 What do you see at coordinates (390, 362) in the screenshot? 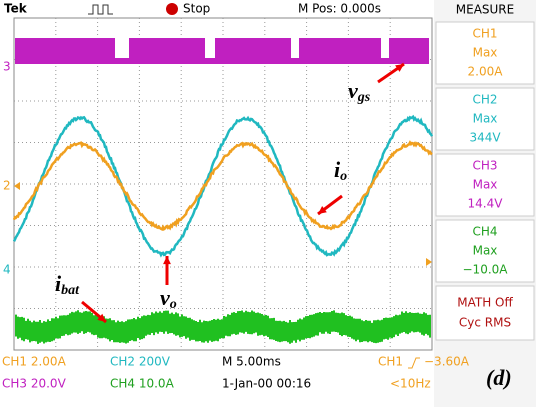
I see `footer-trigger_source: CH1` at bounding box center [390, 362].